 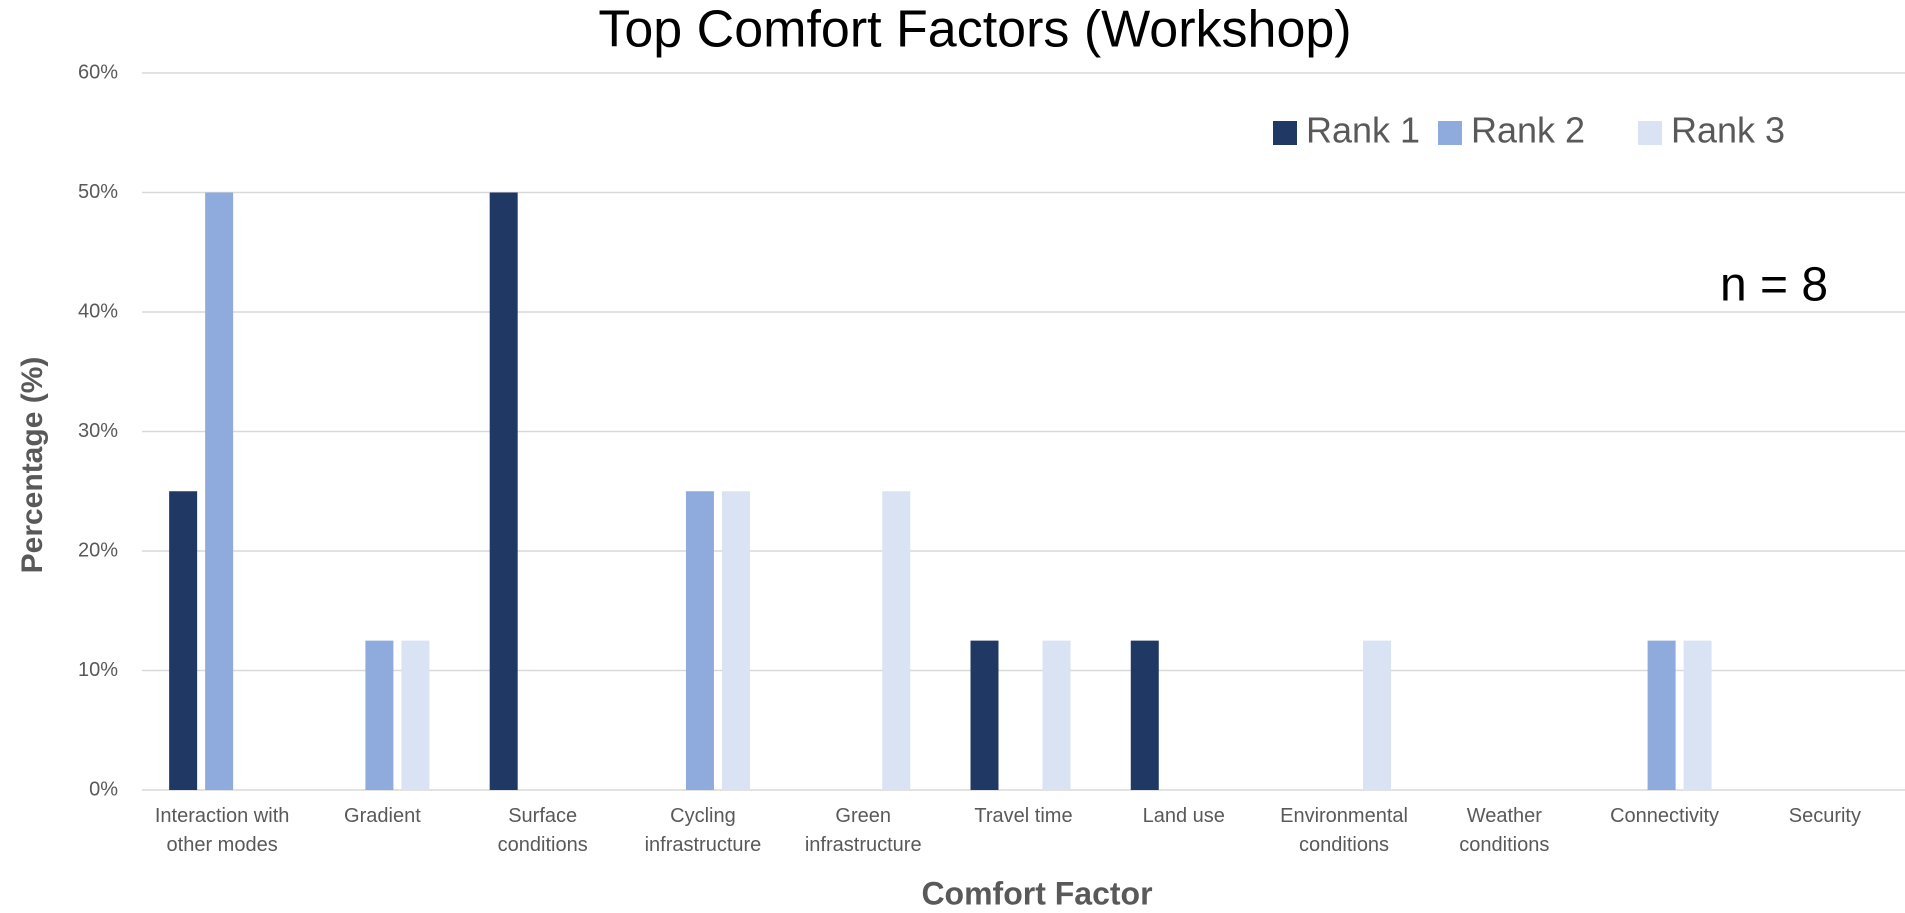 What do you see at coordinates (382, 816) in the screenshot?
I see `x-tick-label: Gradient` at bounding box center [382, 816].